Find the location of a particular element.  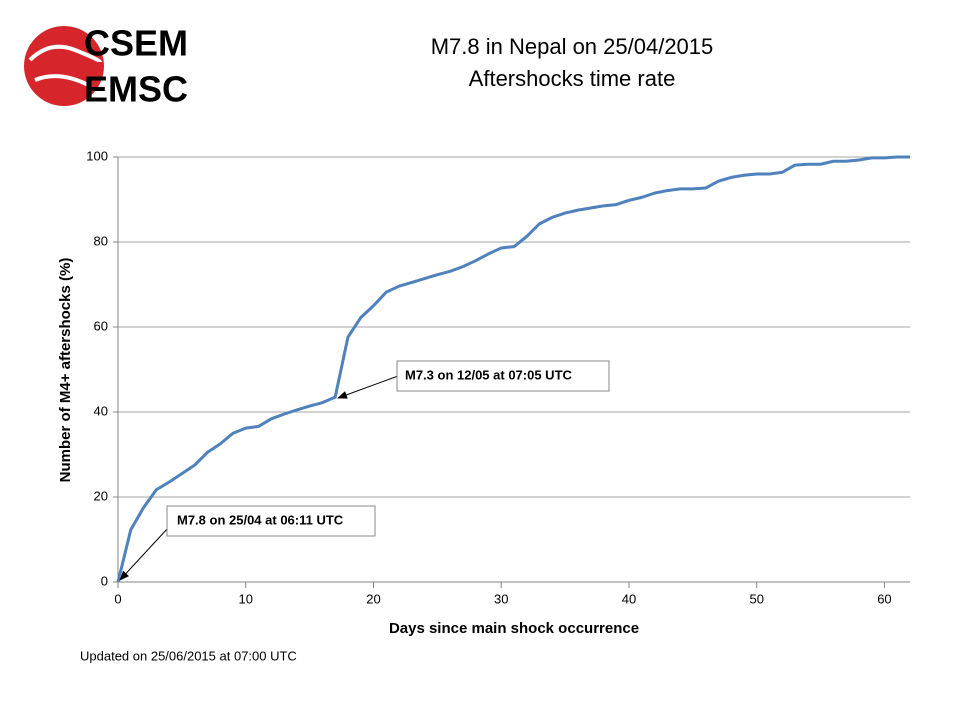

y-tick-label: 40 is located at coordinates (101, 410).